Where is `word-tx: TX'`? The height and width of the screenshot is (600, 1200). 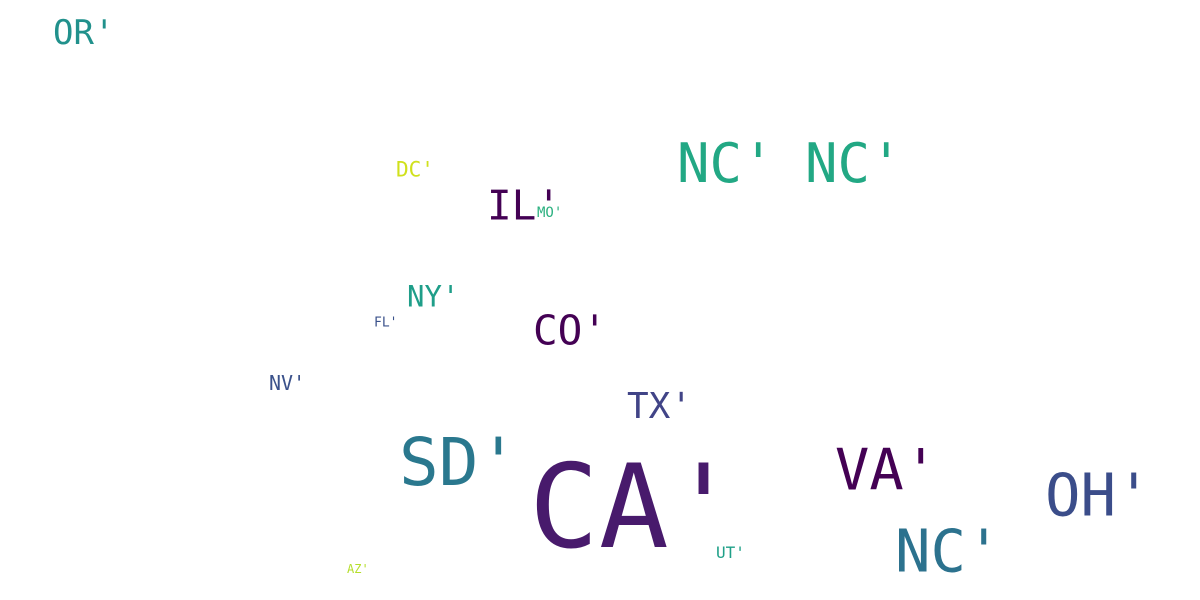
word-tx: TX' is located at coordinates (660, 406).